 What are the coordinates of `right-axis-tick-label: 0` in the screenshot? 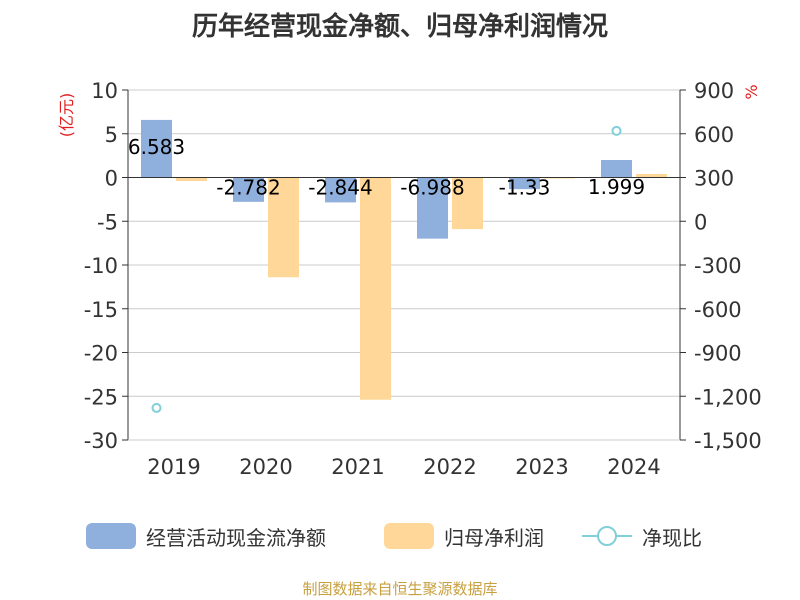 It's located at (700, 222).